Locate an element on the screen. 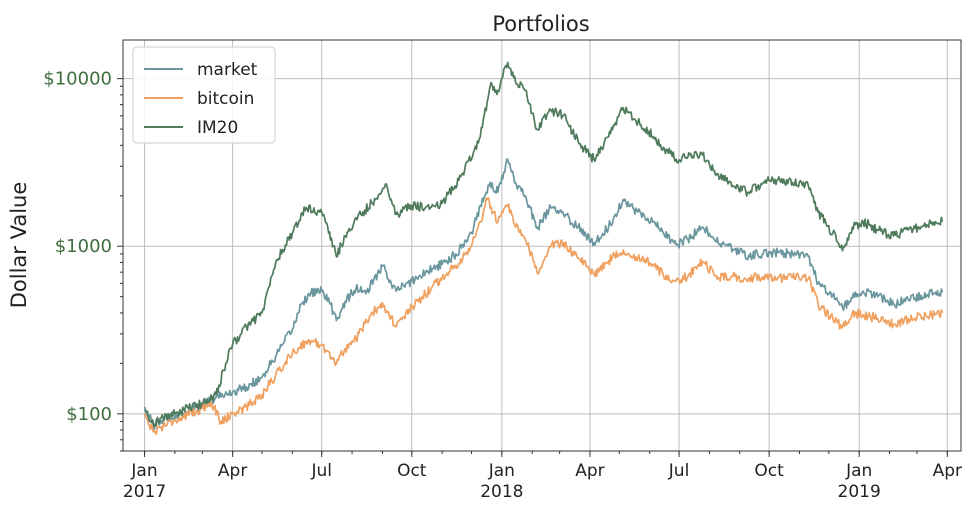  legend-label-market: market is located at coordinates (227, 70).